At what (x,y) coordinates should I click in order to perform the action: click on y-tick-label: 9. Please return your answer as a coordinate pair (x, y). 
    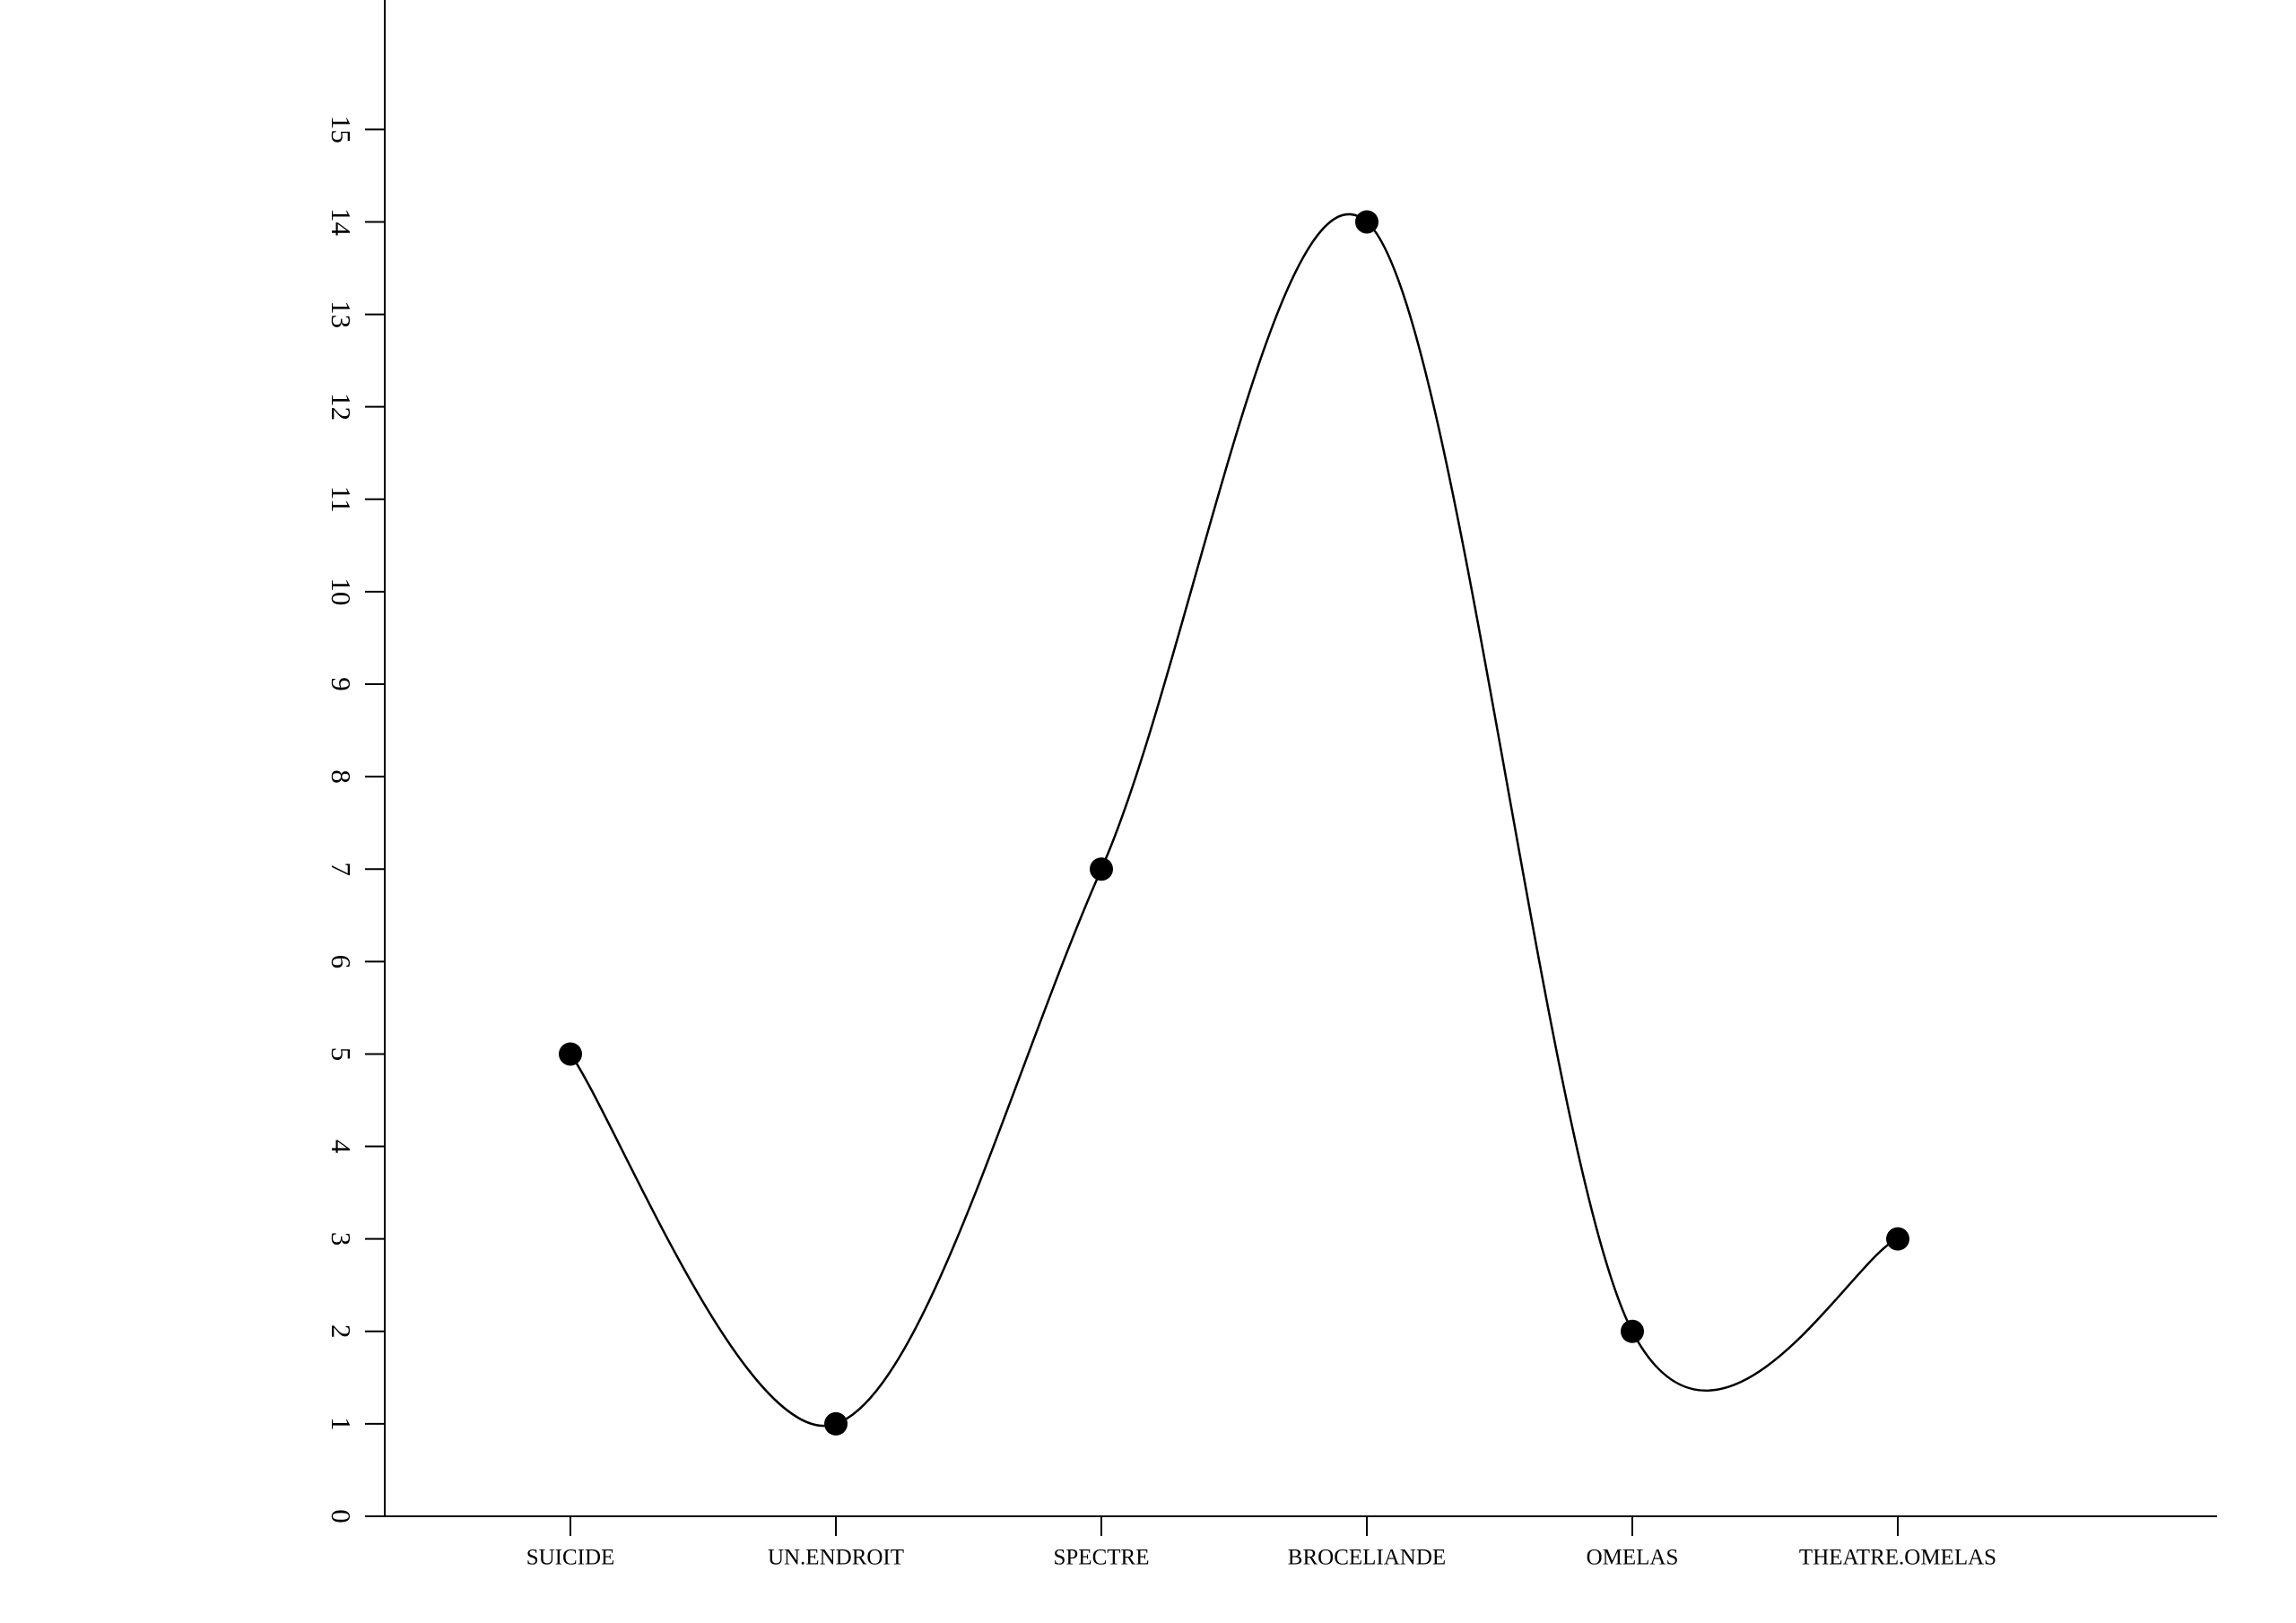
    Looking at the image, I should click on (341, 684).